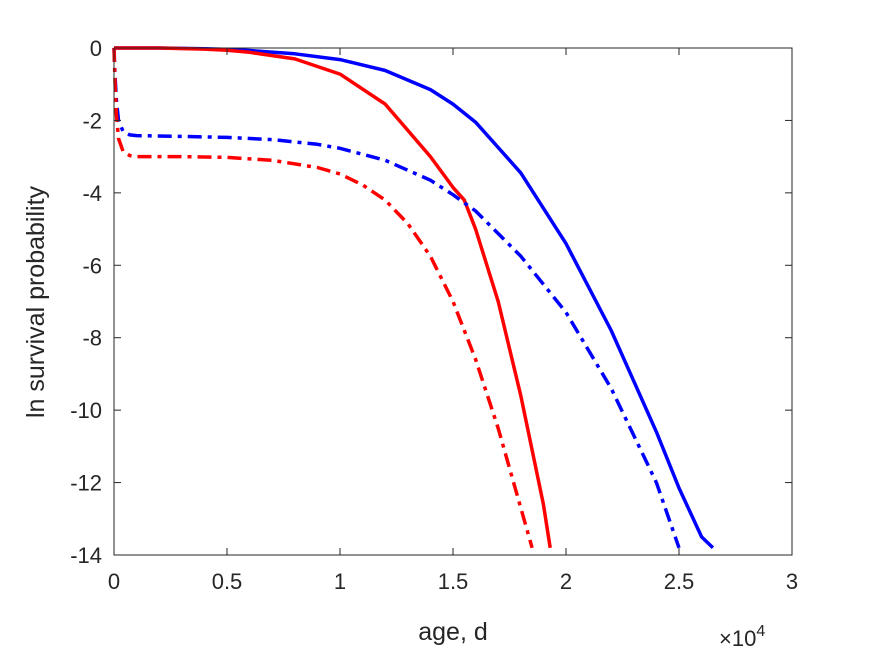  I want to click on x-exponent-power: 4, so click(760, 631).